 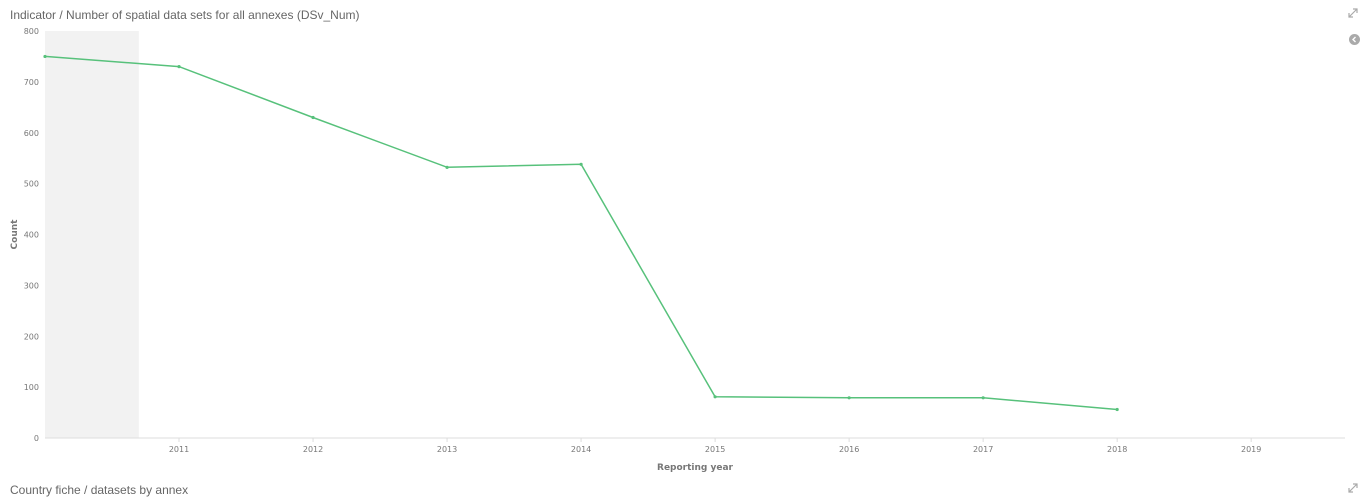 I want to click on x-axis-title: Reporting year, so click(x=695, y=468).